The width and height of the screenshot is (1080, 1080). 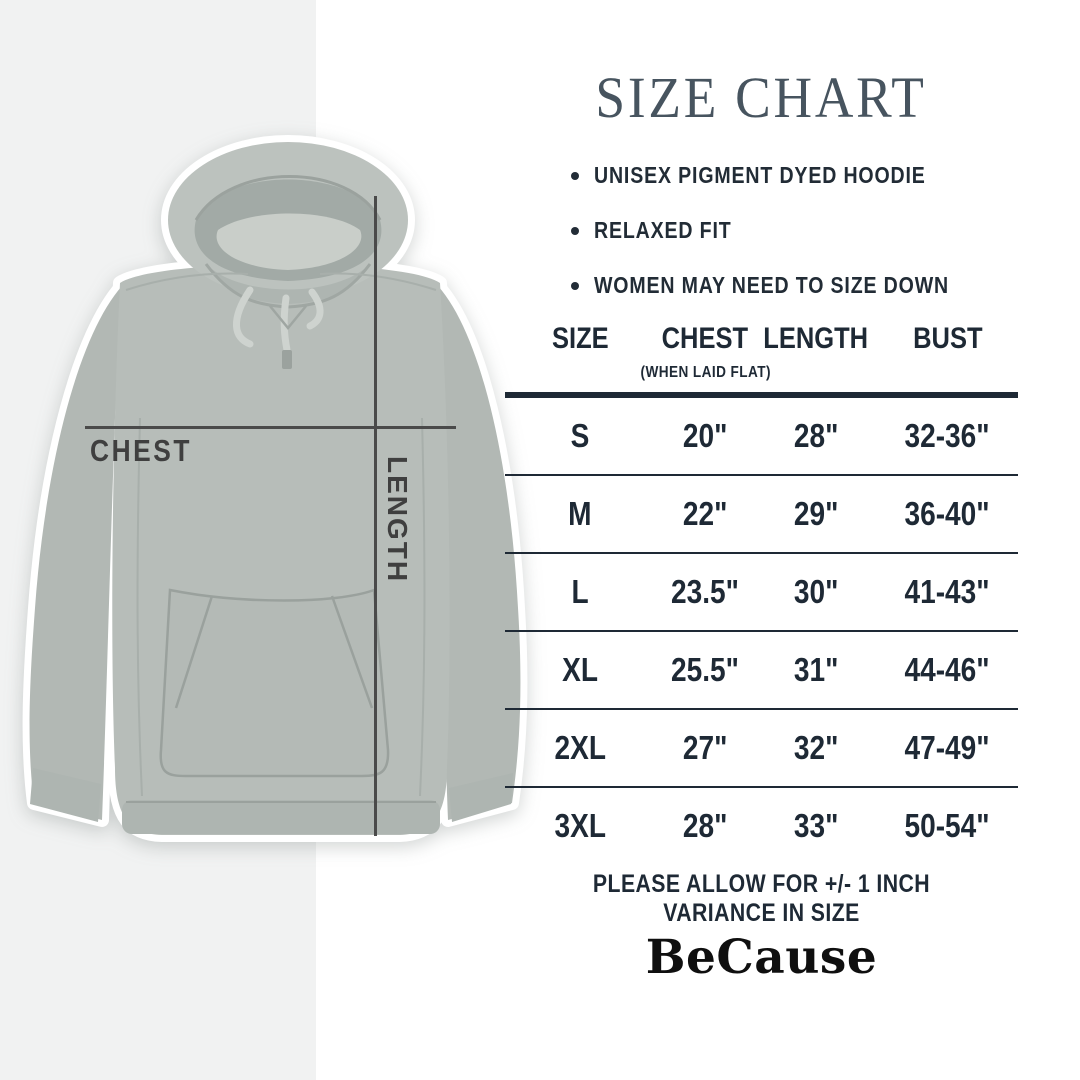 I want to click on page-title: SIZE CHART, so click(x=761, y=97).